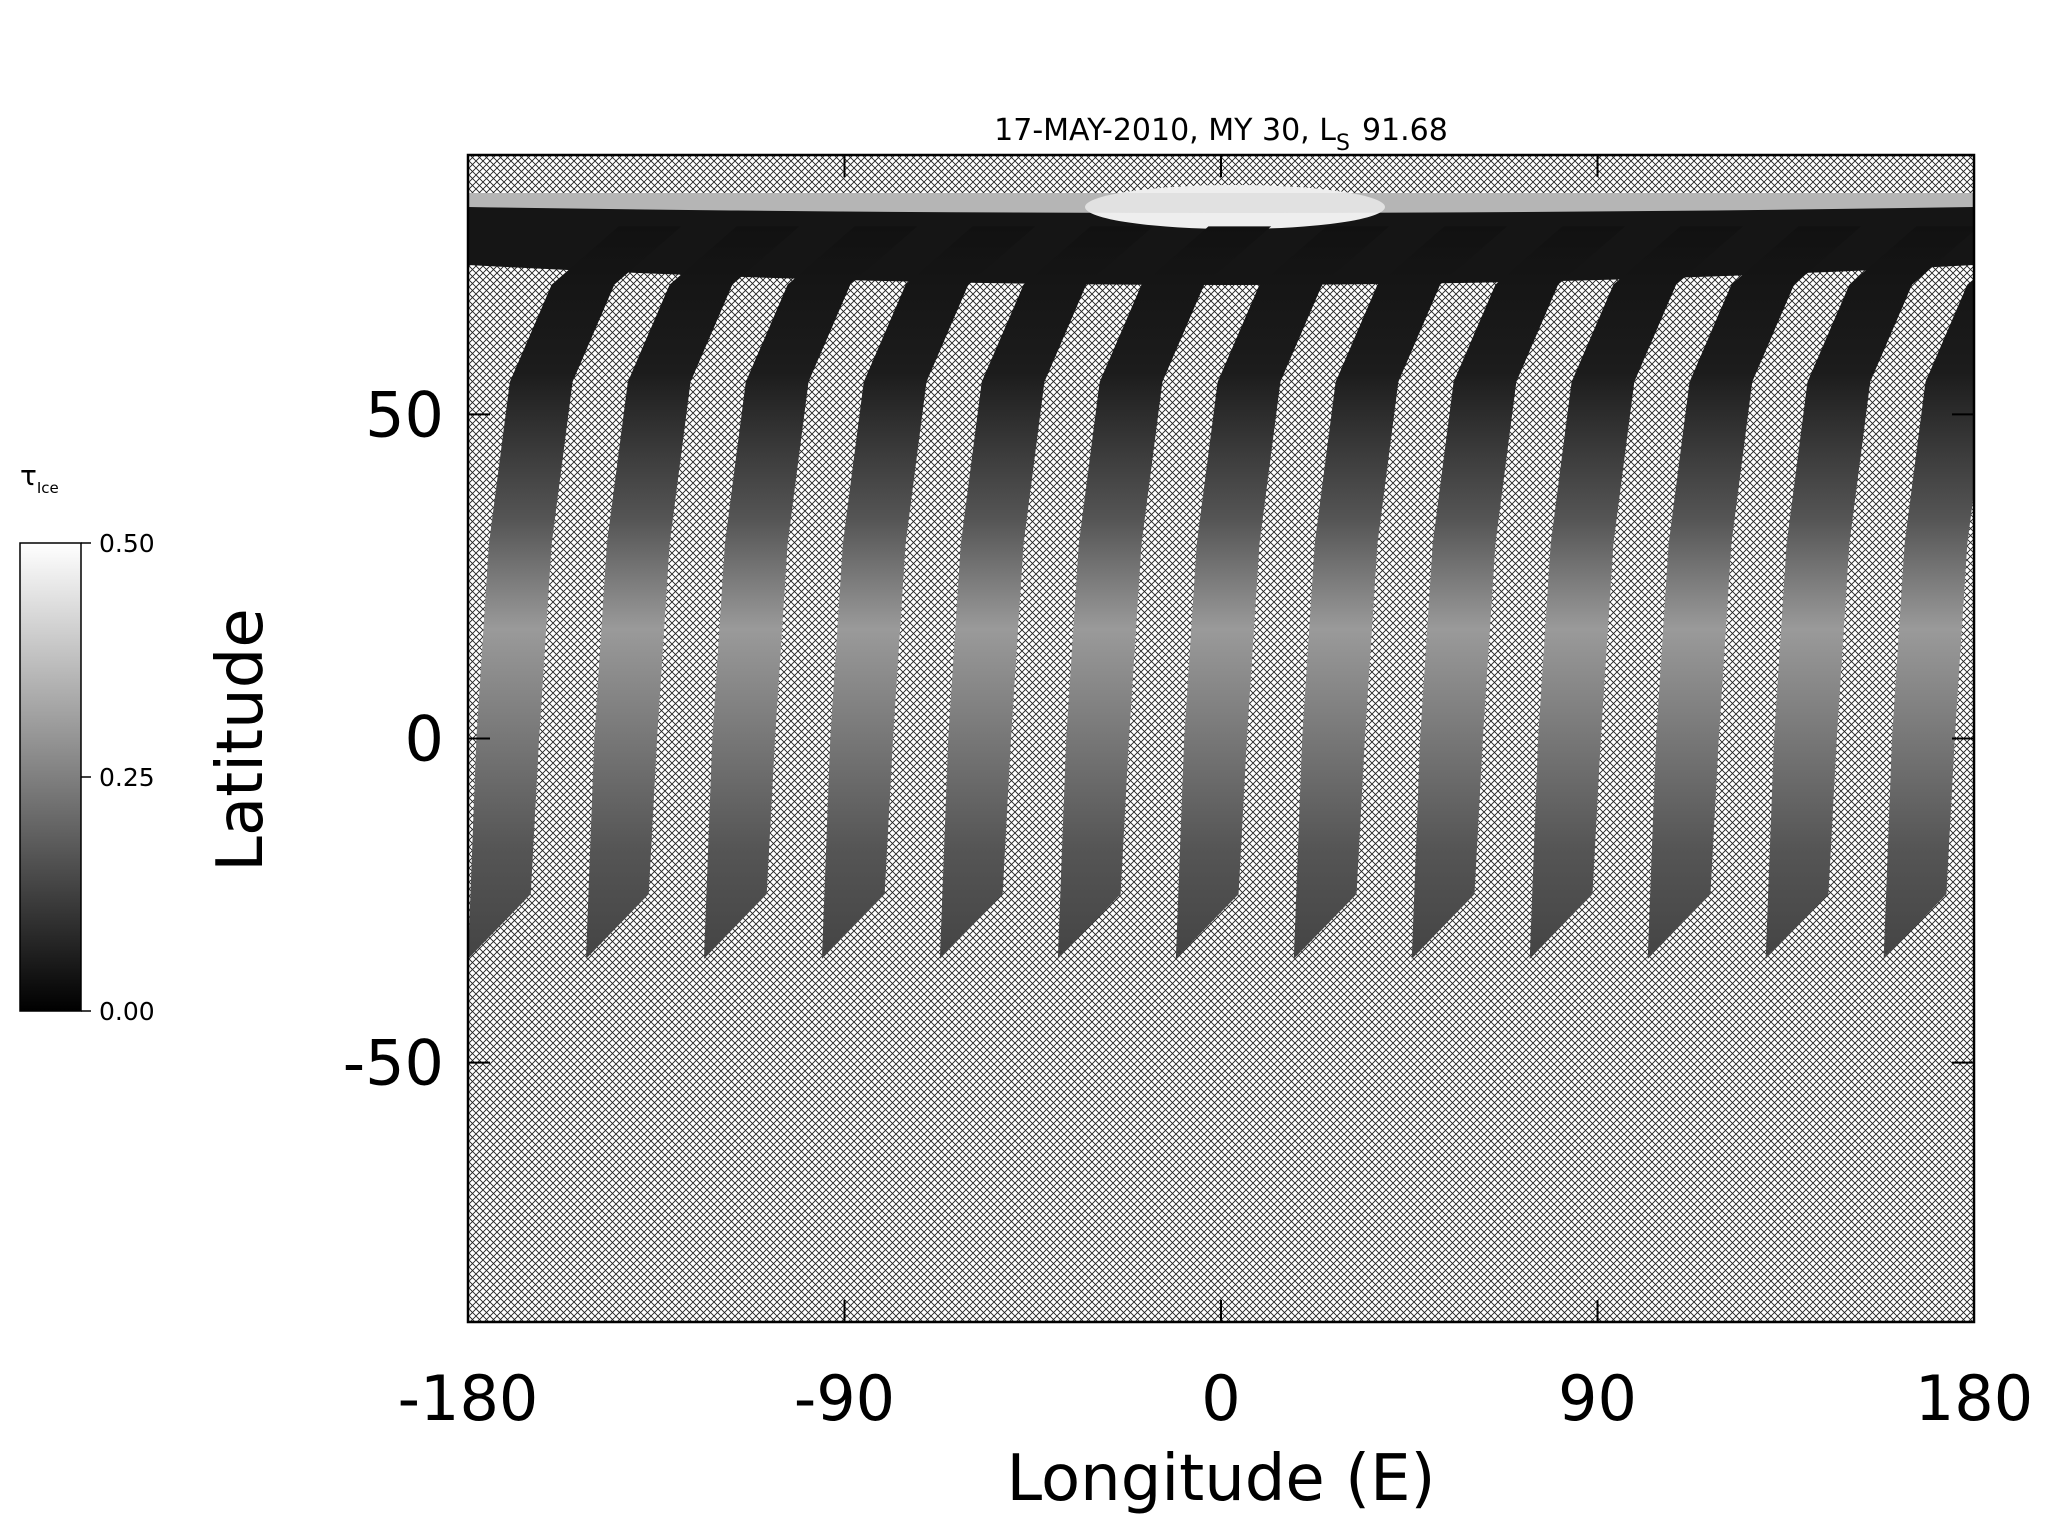  What do you see at coordinates (1220, 1479) in the screenshot?
I see `x-axis-label: Longitude (E)` at bounding box center [1220, 1479].